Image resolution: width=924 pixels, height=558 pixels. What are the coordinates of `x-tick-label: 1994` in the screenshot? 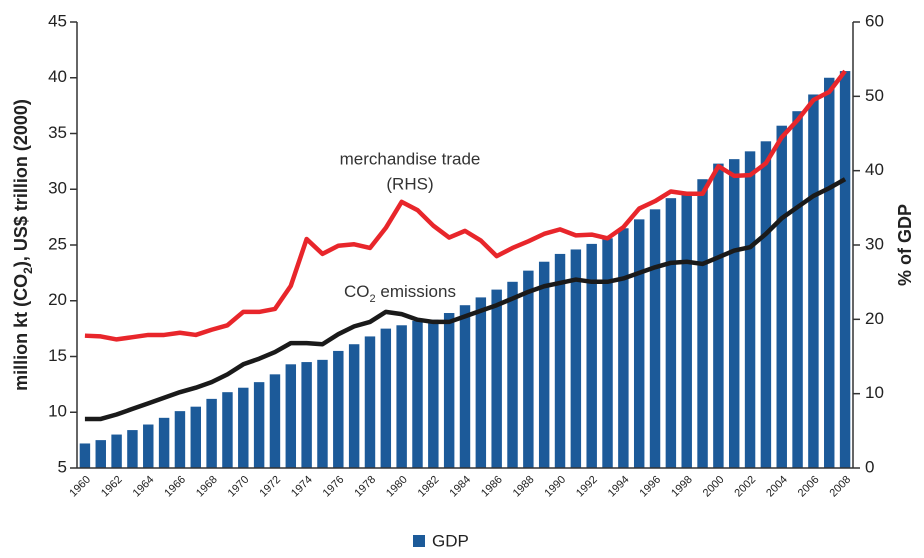 It's located at (619, 487).